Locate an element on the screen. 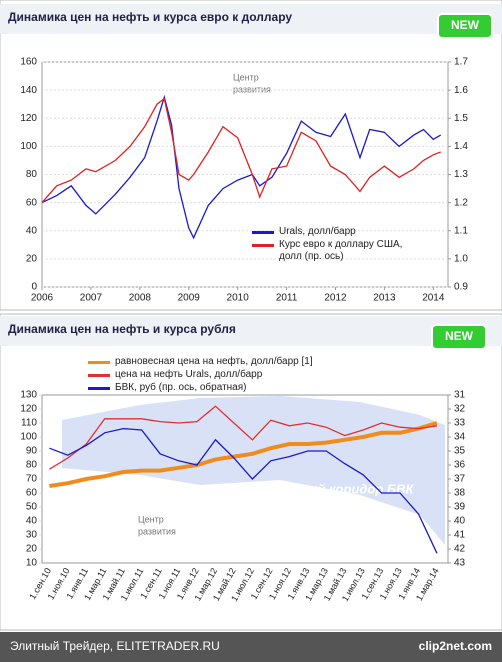  y-tick-label: 70 is located at coordinates (32, 479).